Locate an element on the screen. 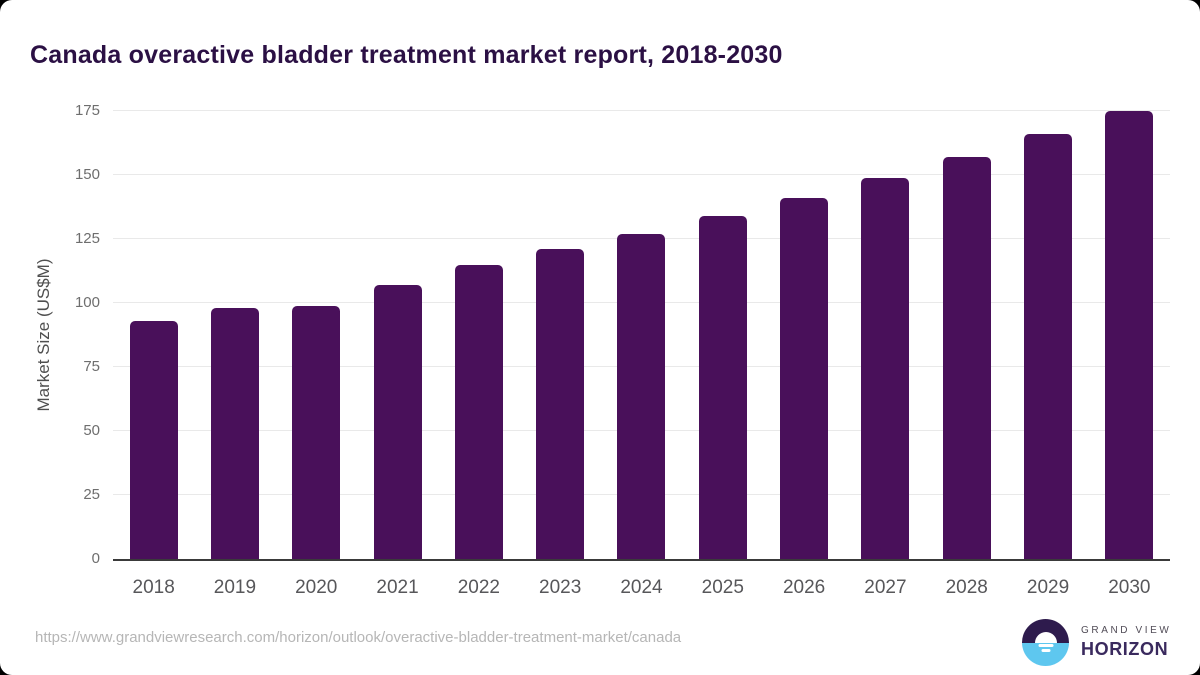  x-tick-label: 2027 is located at coordinates (885, 587).